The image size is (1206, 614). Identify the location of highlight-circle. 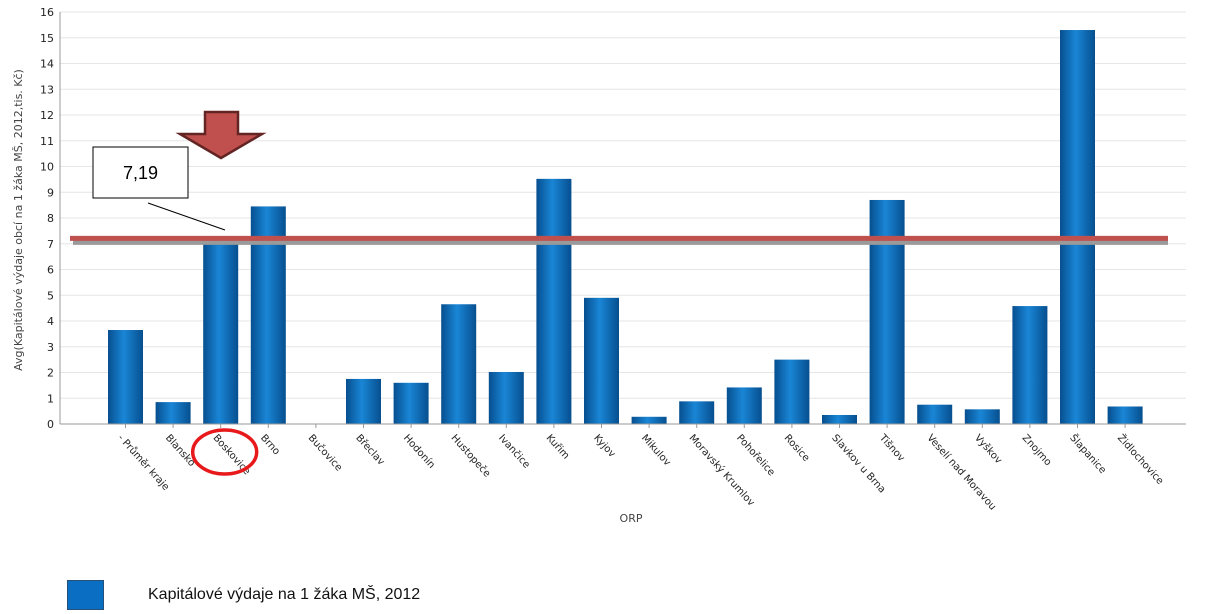
(224, 452).